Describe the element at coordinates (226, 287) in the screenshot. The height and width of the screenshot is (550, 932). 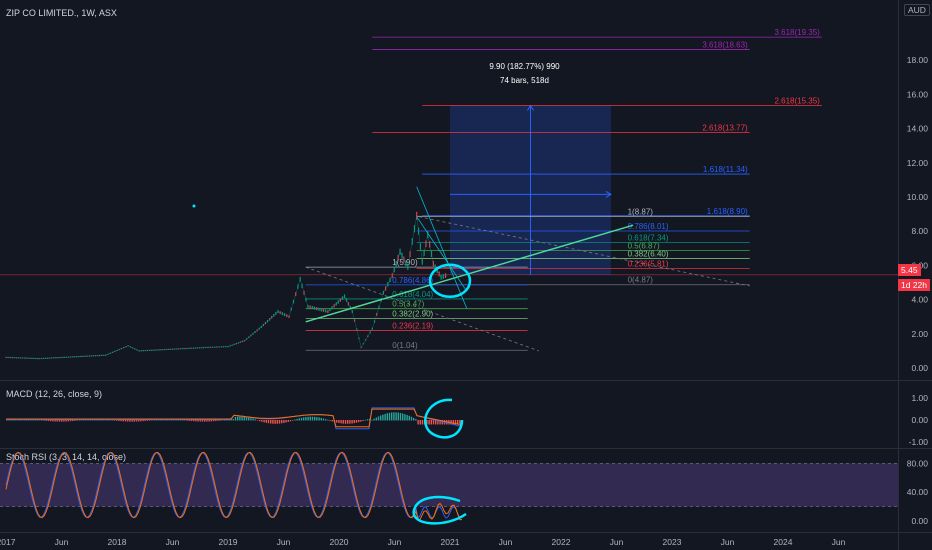
I see `price-series` at that location.